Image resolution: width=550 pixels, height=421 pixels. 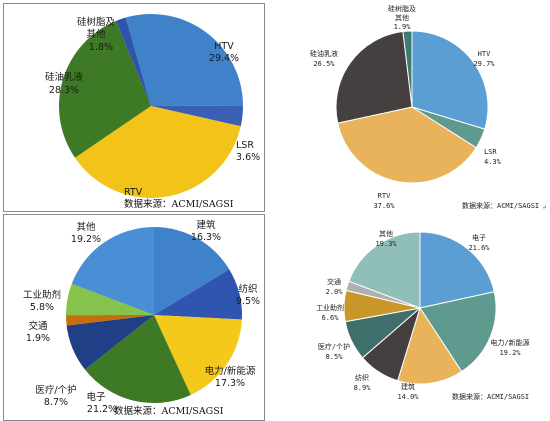 I want to click on label2-htv-value: 29.7%, so click(x=484, y=64).